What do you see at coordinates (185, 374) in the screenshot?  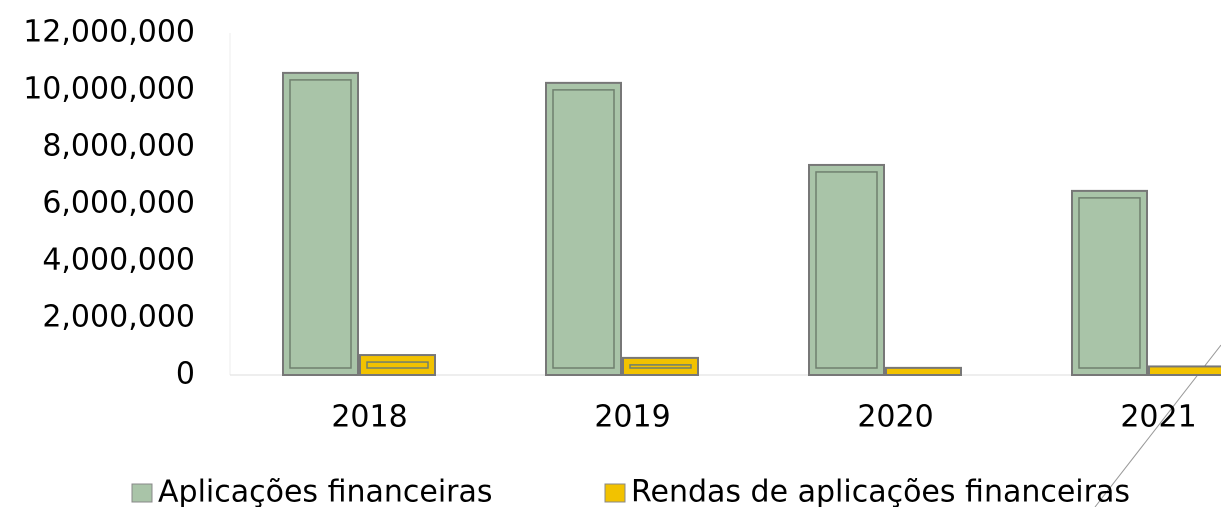 I see `y-tick-label: 0` at bounding box center [185, 374].